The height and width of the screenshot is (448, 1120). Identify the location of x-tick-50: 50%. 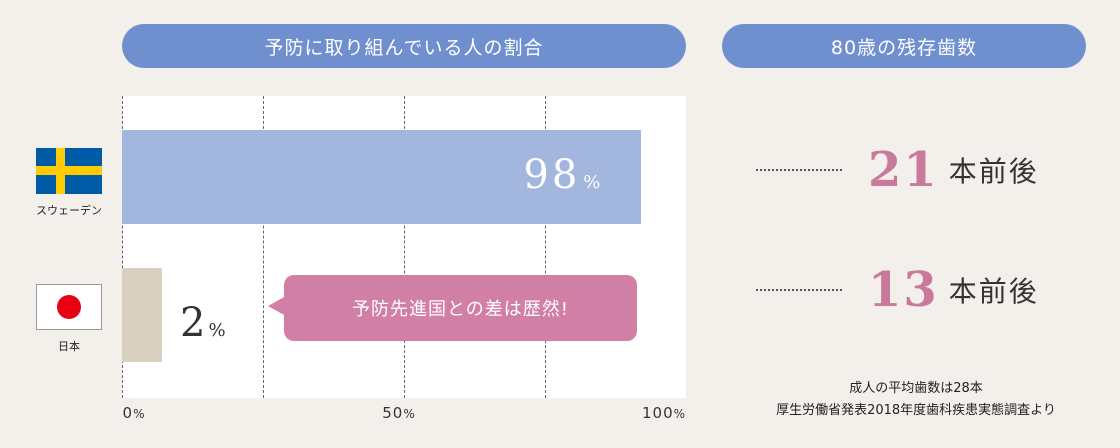
(399, 413).